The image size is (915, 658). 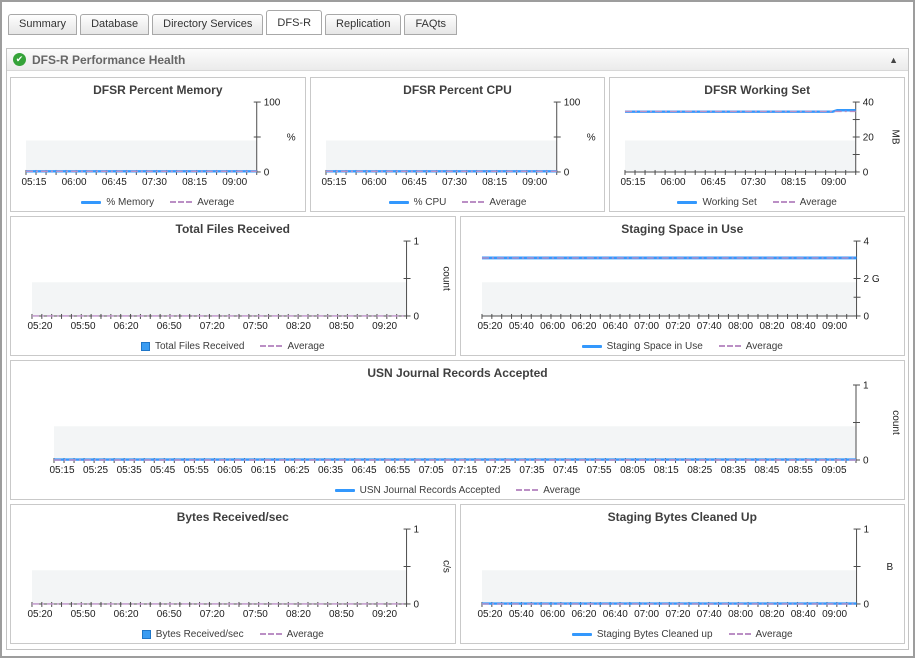 I want to click on chart-title: Total Files Received, so click(x=233, y=229).